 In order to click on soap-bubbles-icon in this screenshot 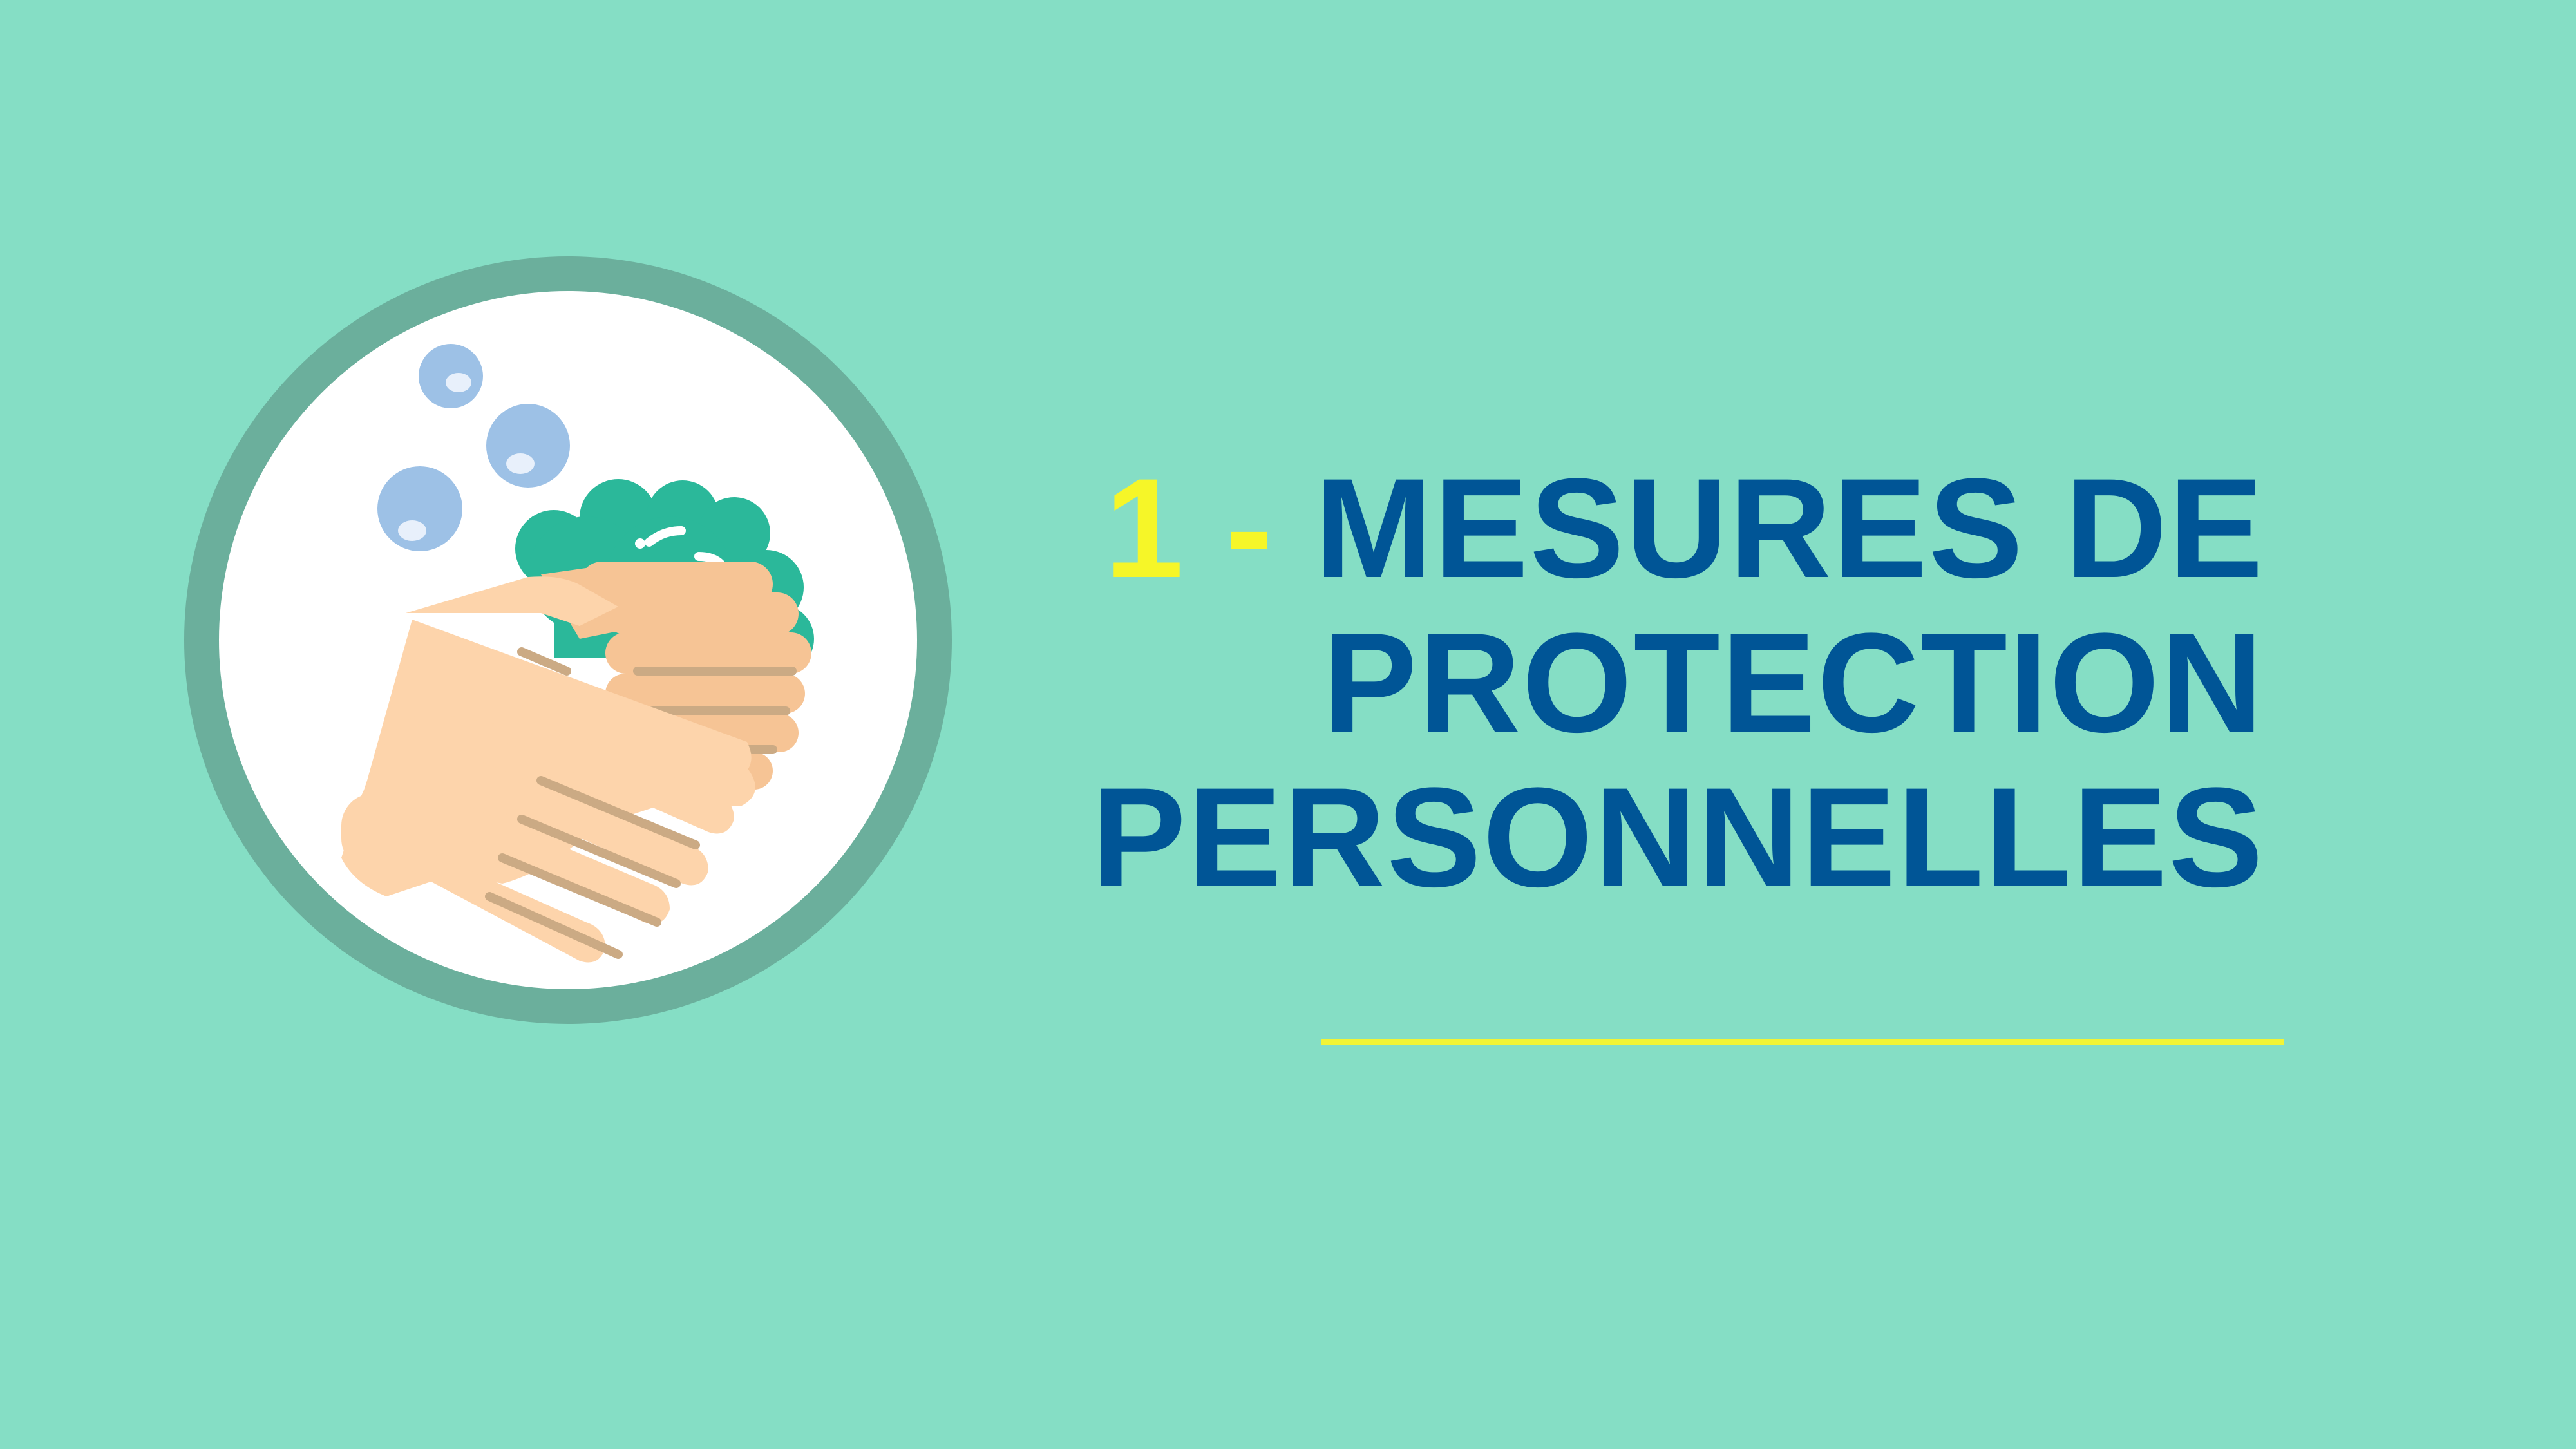, I will do `click(474, 447)`.